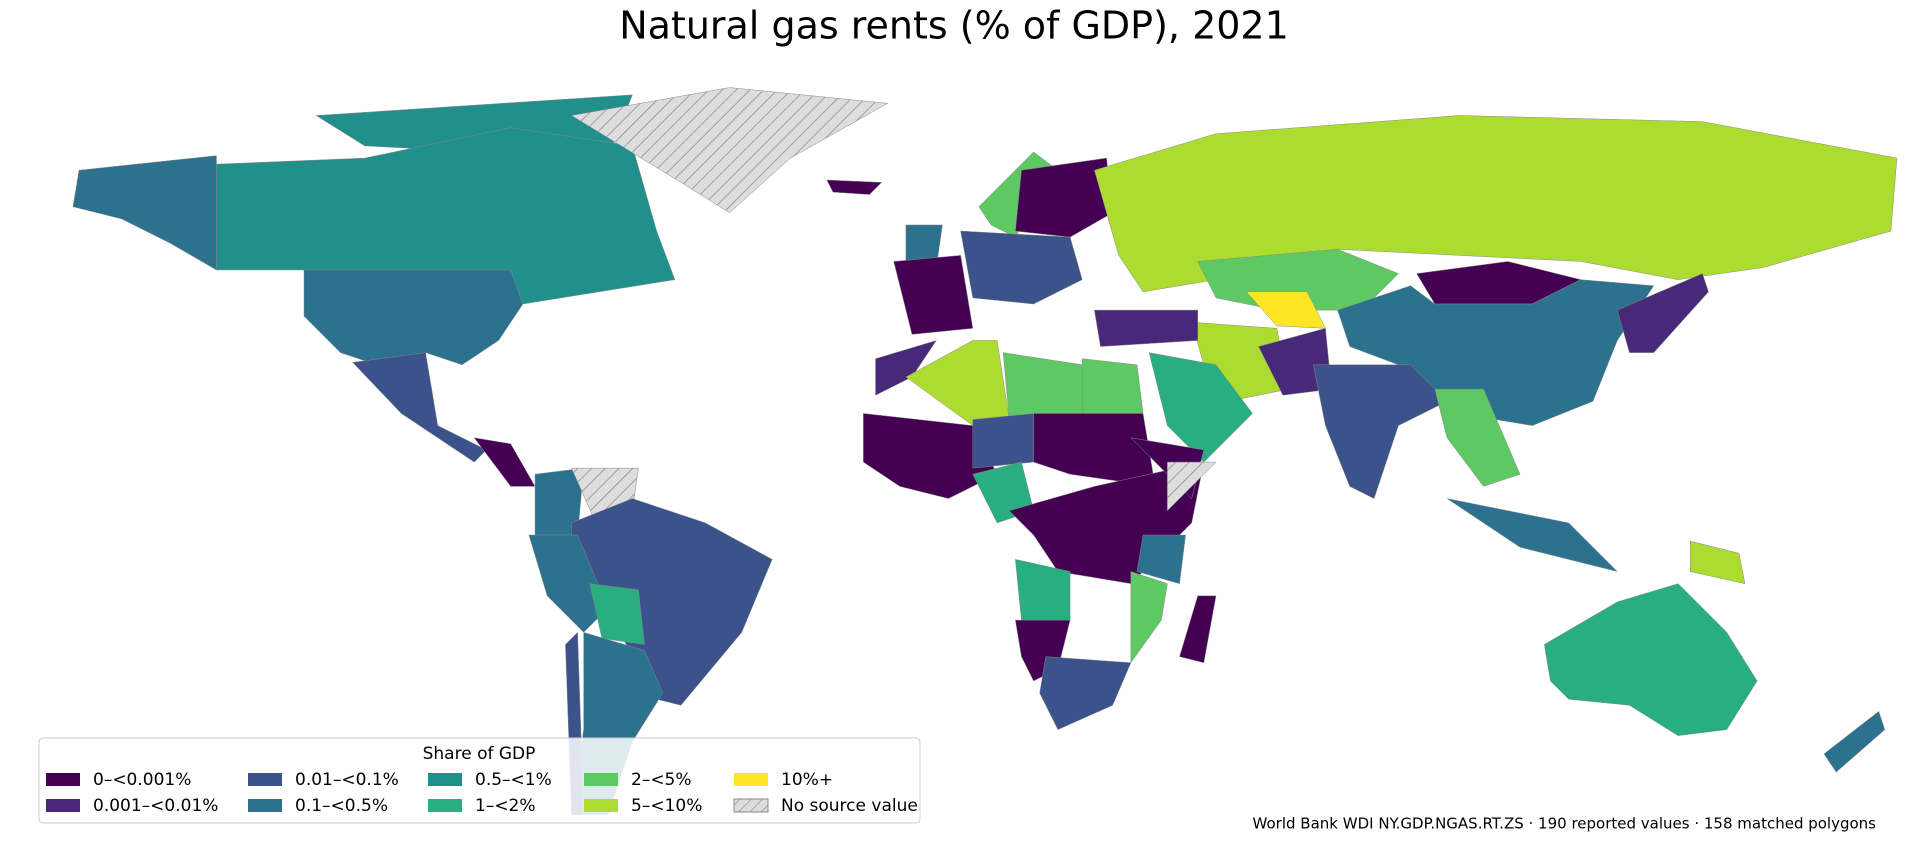 This screenshot has height=855, width=1907. Describe the element at coordinates (341, 806) in the screenshot. I see `legend-label: 0.1–<0.5%` at that location.